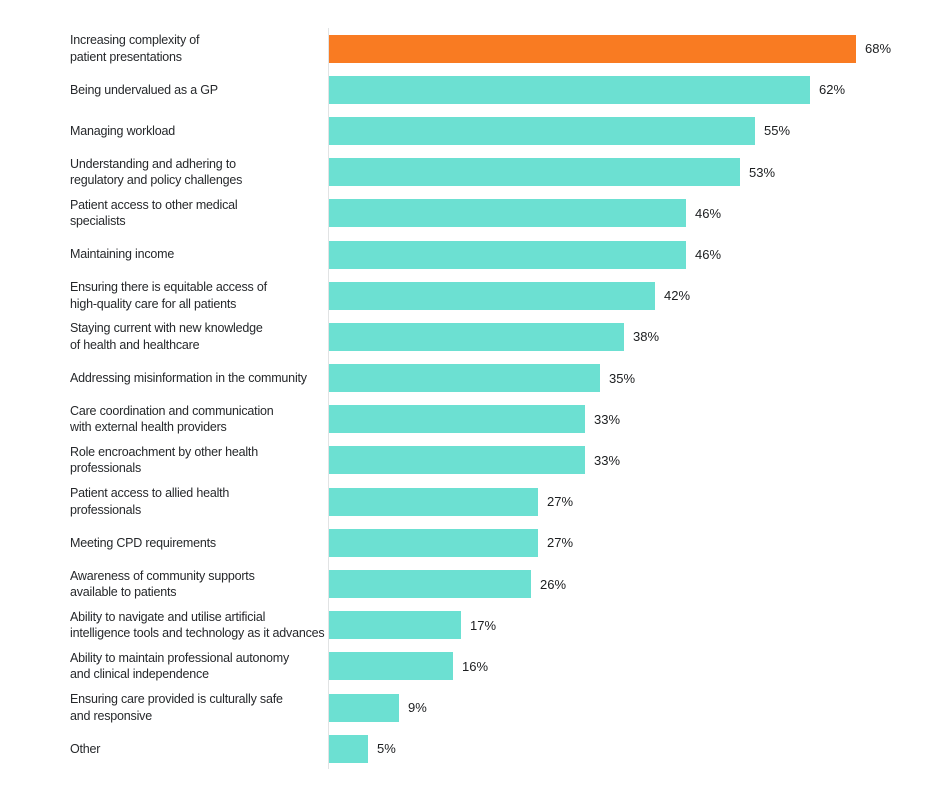 The height and width of the screenshot is (800, 945). What do you see at coordinates (636, 584) in the screenshot?
I see `y-axis-line: 26%` at bounding box center [636, 584].